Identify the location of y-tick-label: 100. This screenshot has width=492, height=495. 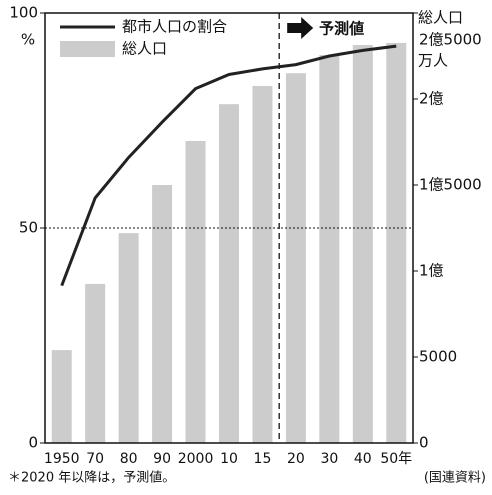
(23, 13).